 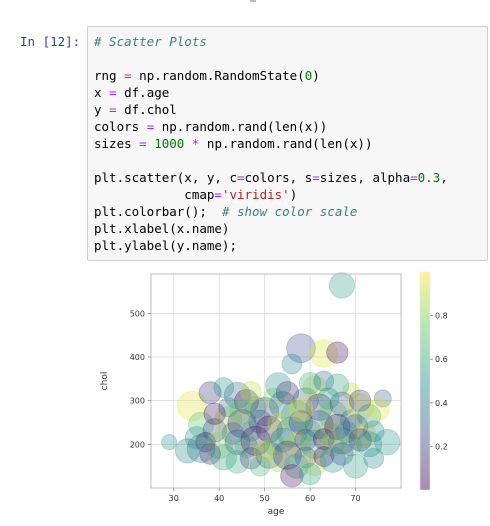 What do you see at coordinates (218, 75) in the screenshot?
I see `code-token: np.random.RandomState(` at bounding box center [218, 75].